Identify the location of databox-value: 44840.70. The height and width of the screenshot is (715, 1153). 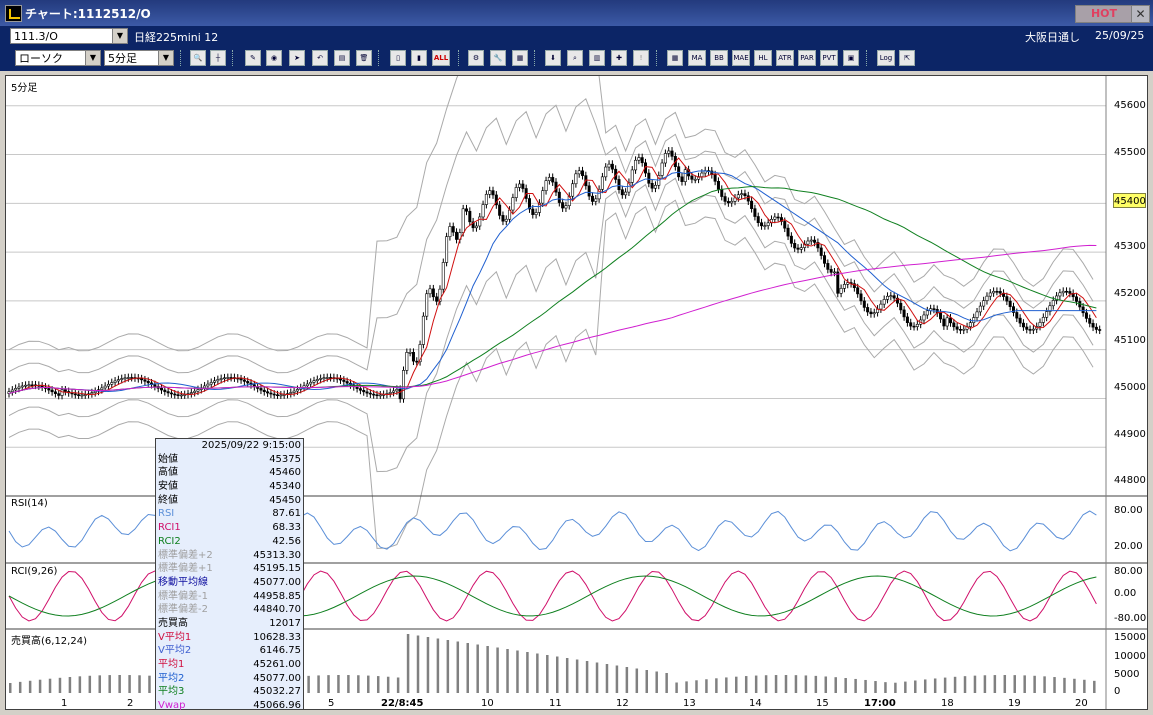
(277, 610).